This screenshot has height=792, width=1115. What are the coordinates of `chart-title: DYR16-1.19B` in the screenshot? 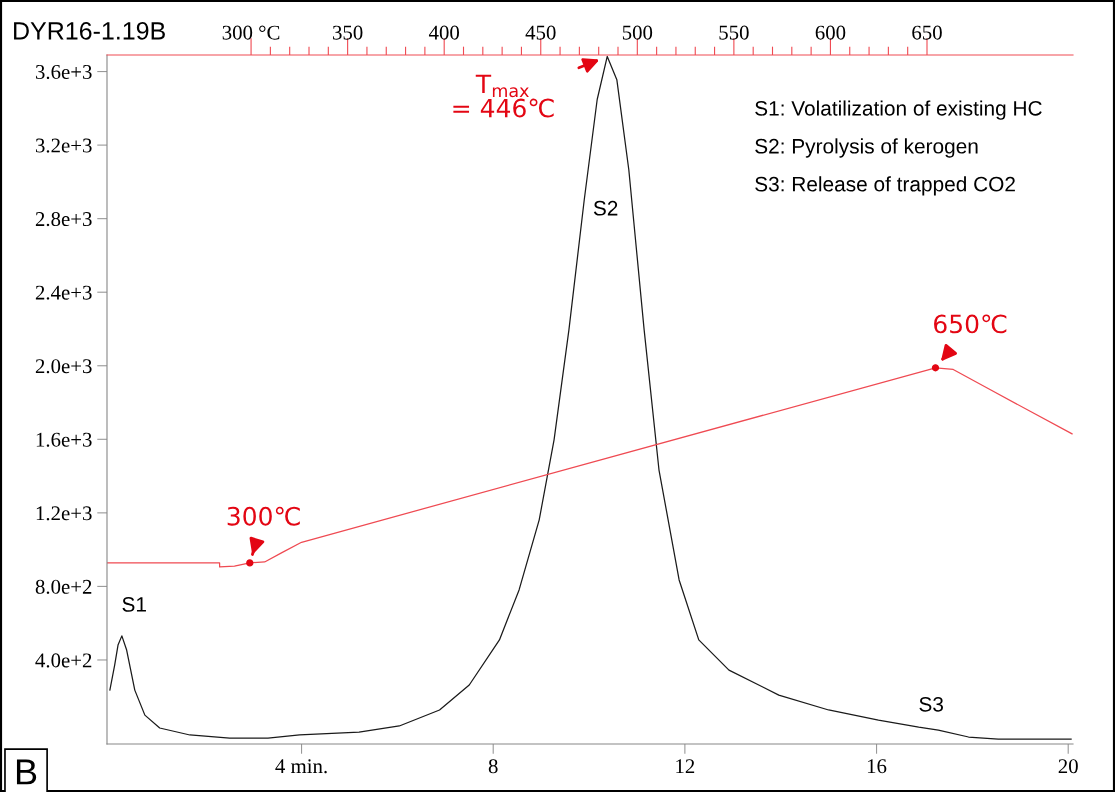 It's located at (89, 31).